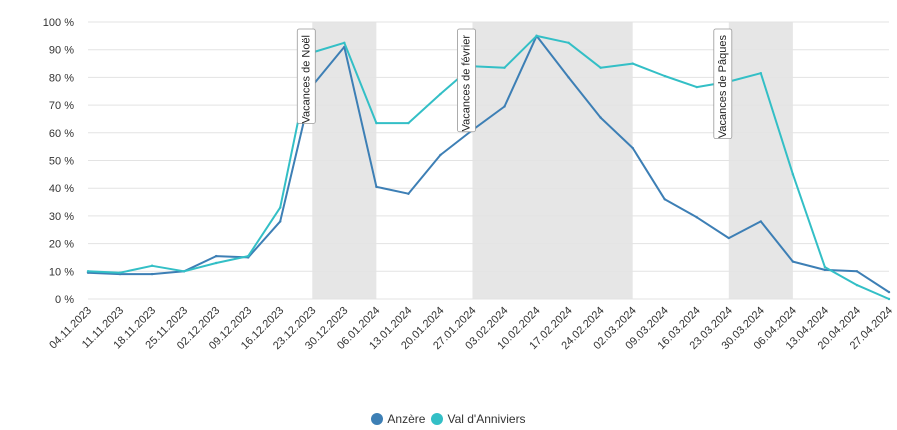 The width and height of the screenshot is (897, 430). I want to click on y-tick-label: 70 %, so click(61, 106).